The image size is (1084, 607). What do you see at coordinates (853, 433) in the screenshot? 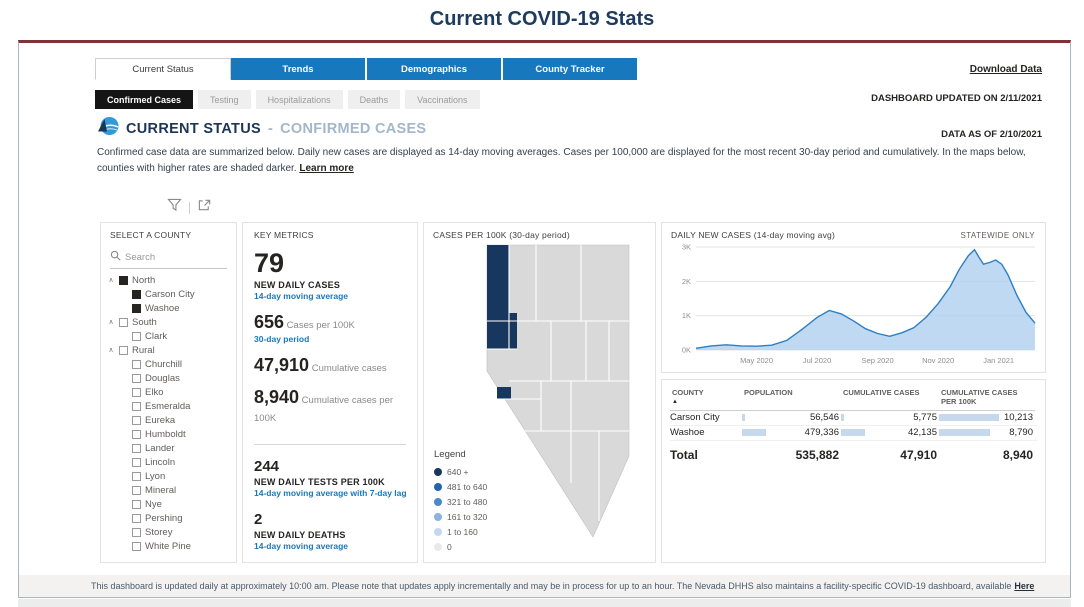
I see `table-row-washoe: Washoe 479,336 42,135 8,790` at bounding box center [853, 433].